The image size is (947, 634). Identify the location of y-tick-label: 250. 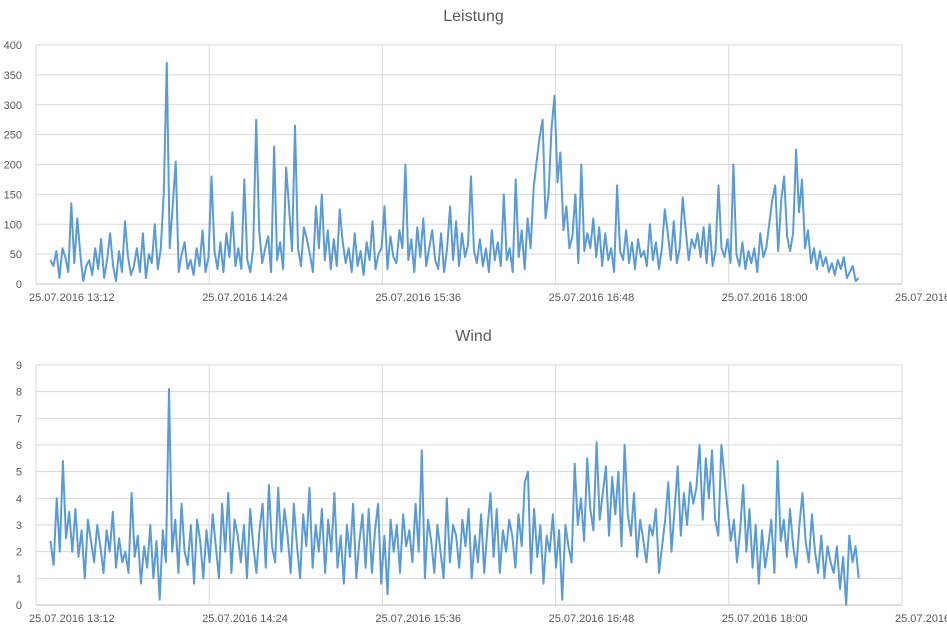
(13, 136).